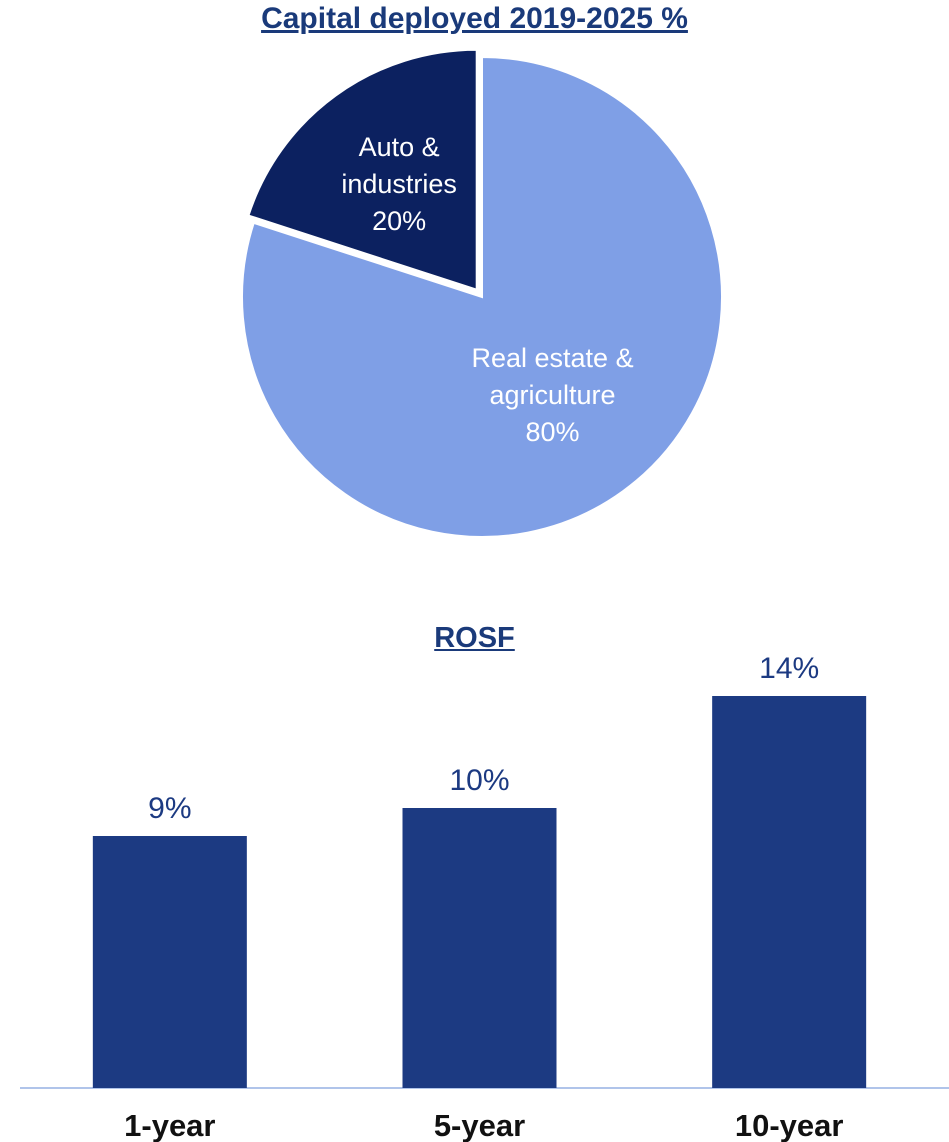  What do you see at coordinates (789, 668) in the screenshot?
I see `bar-value-label-10-year: 14%` at bounding box center [789, 668].